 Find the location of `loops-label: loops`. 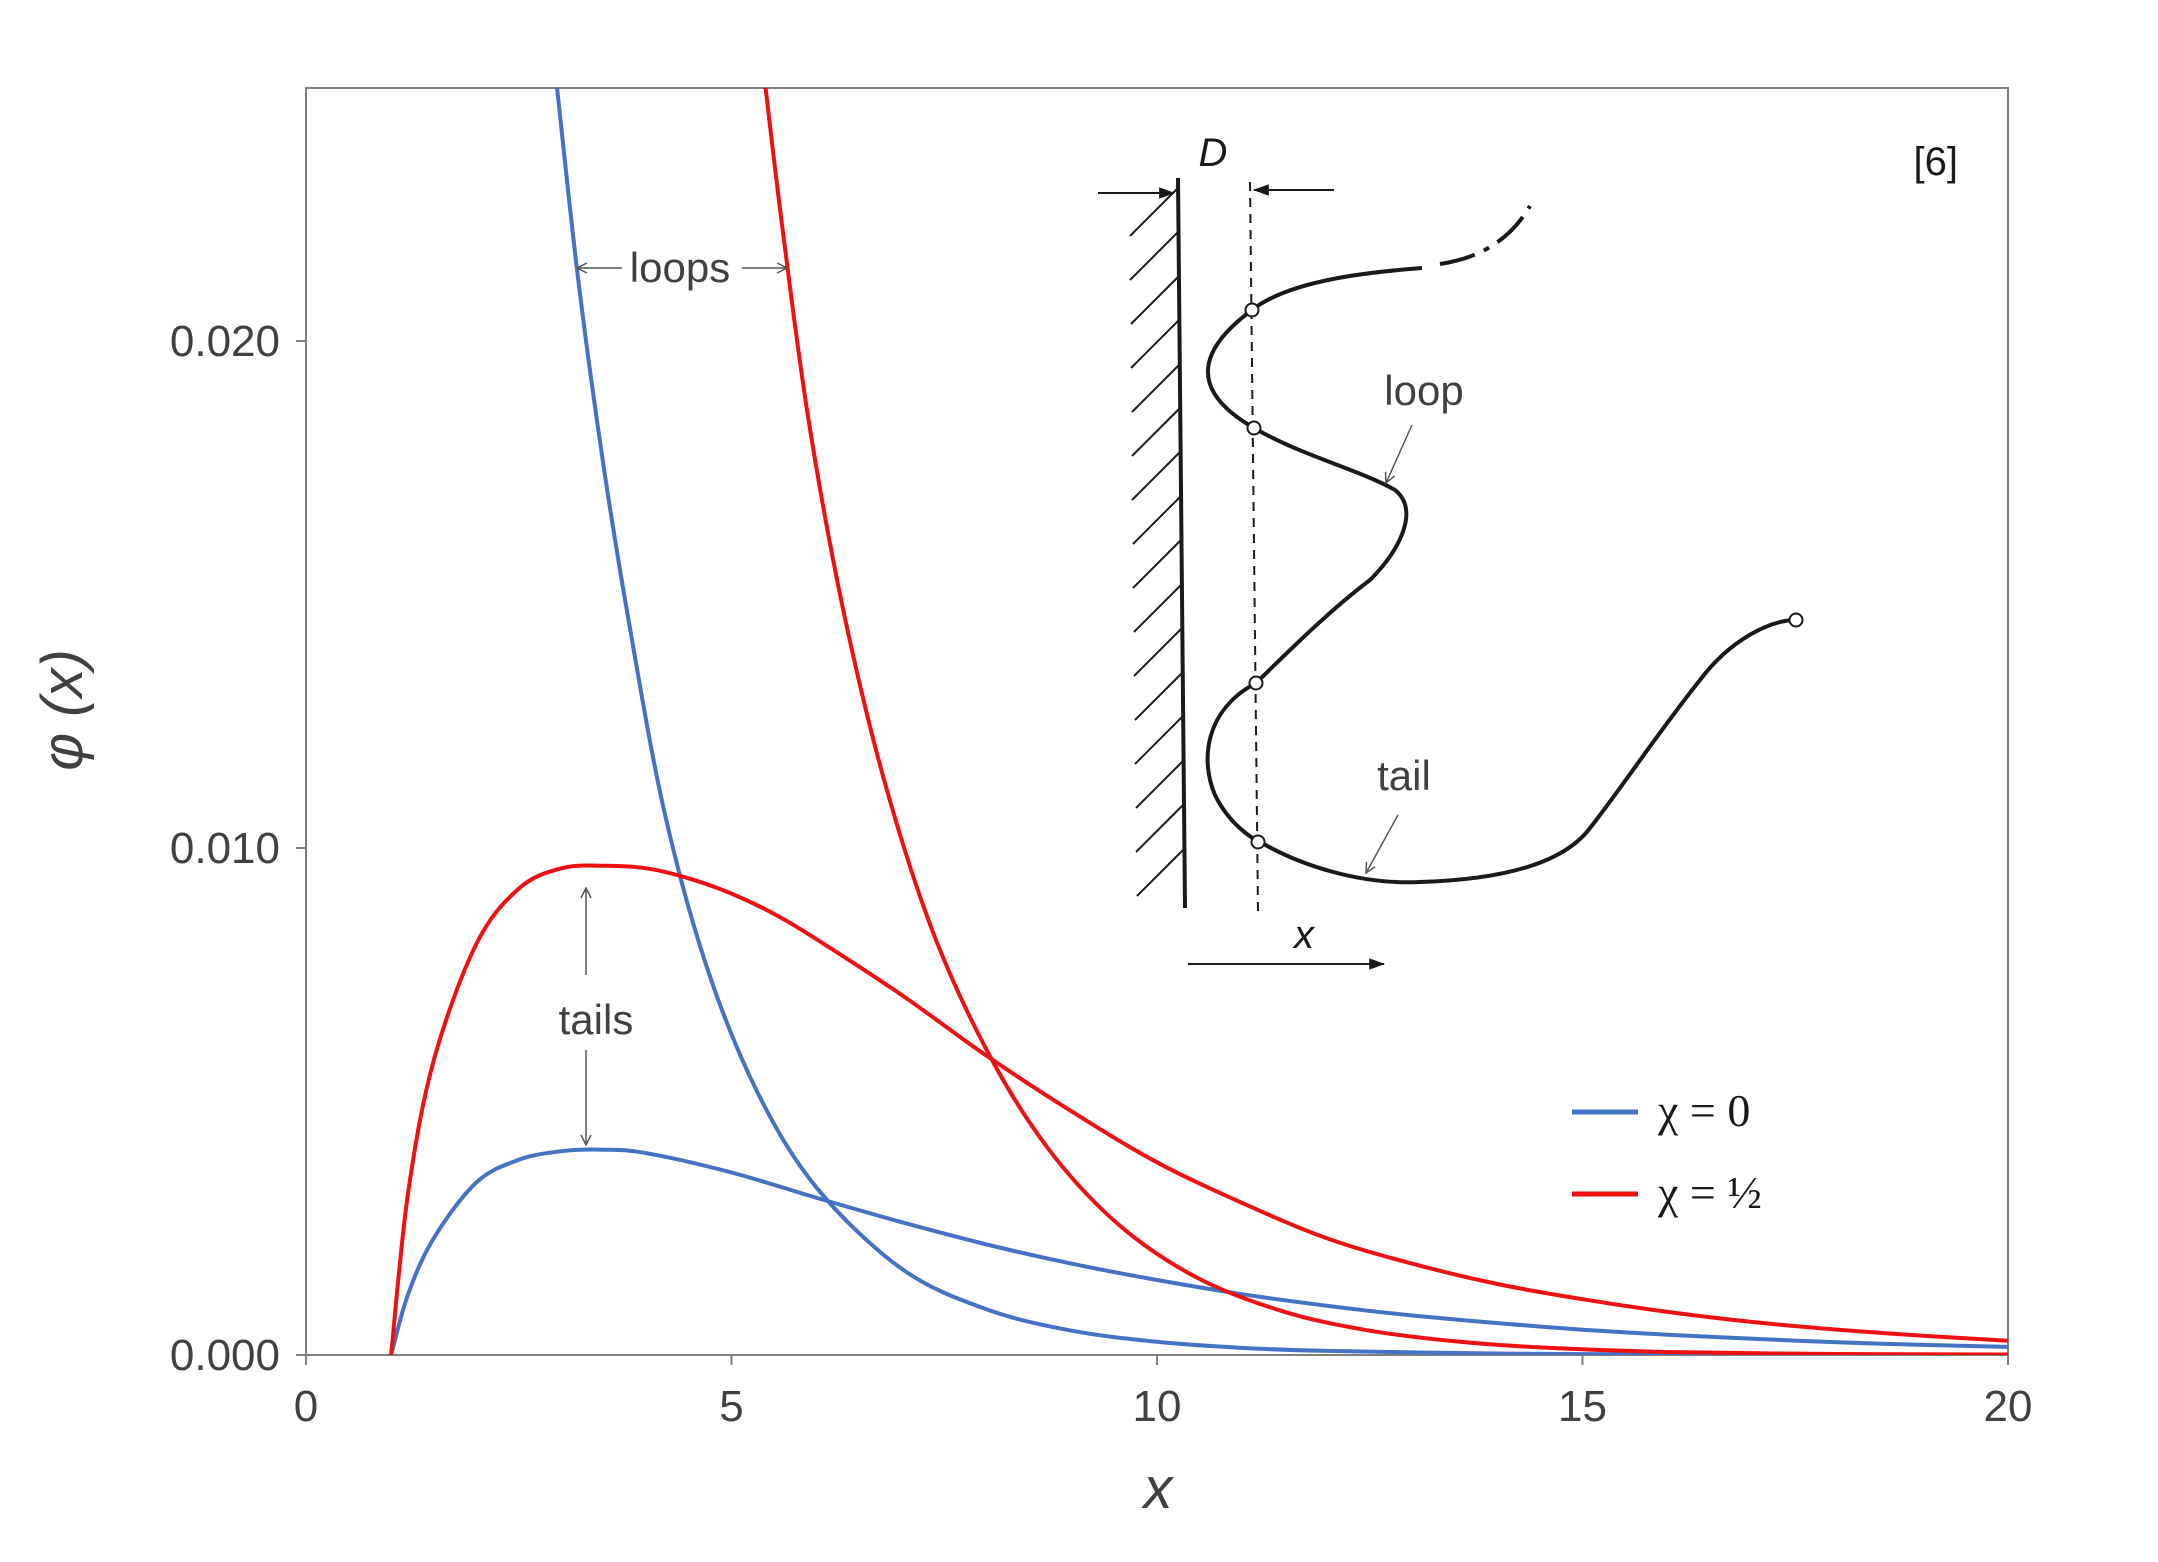

loops-label: loops is located at coordinates (680, 267).